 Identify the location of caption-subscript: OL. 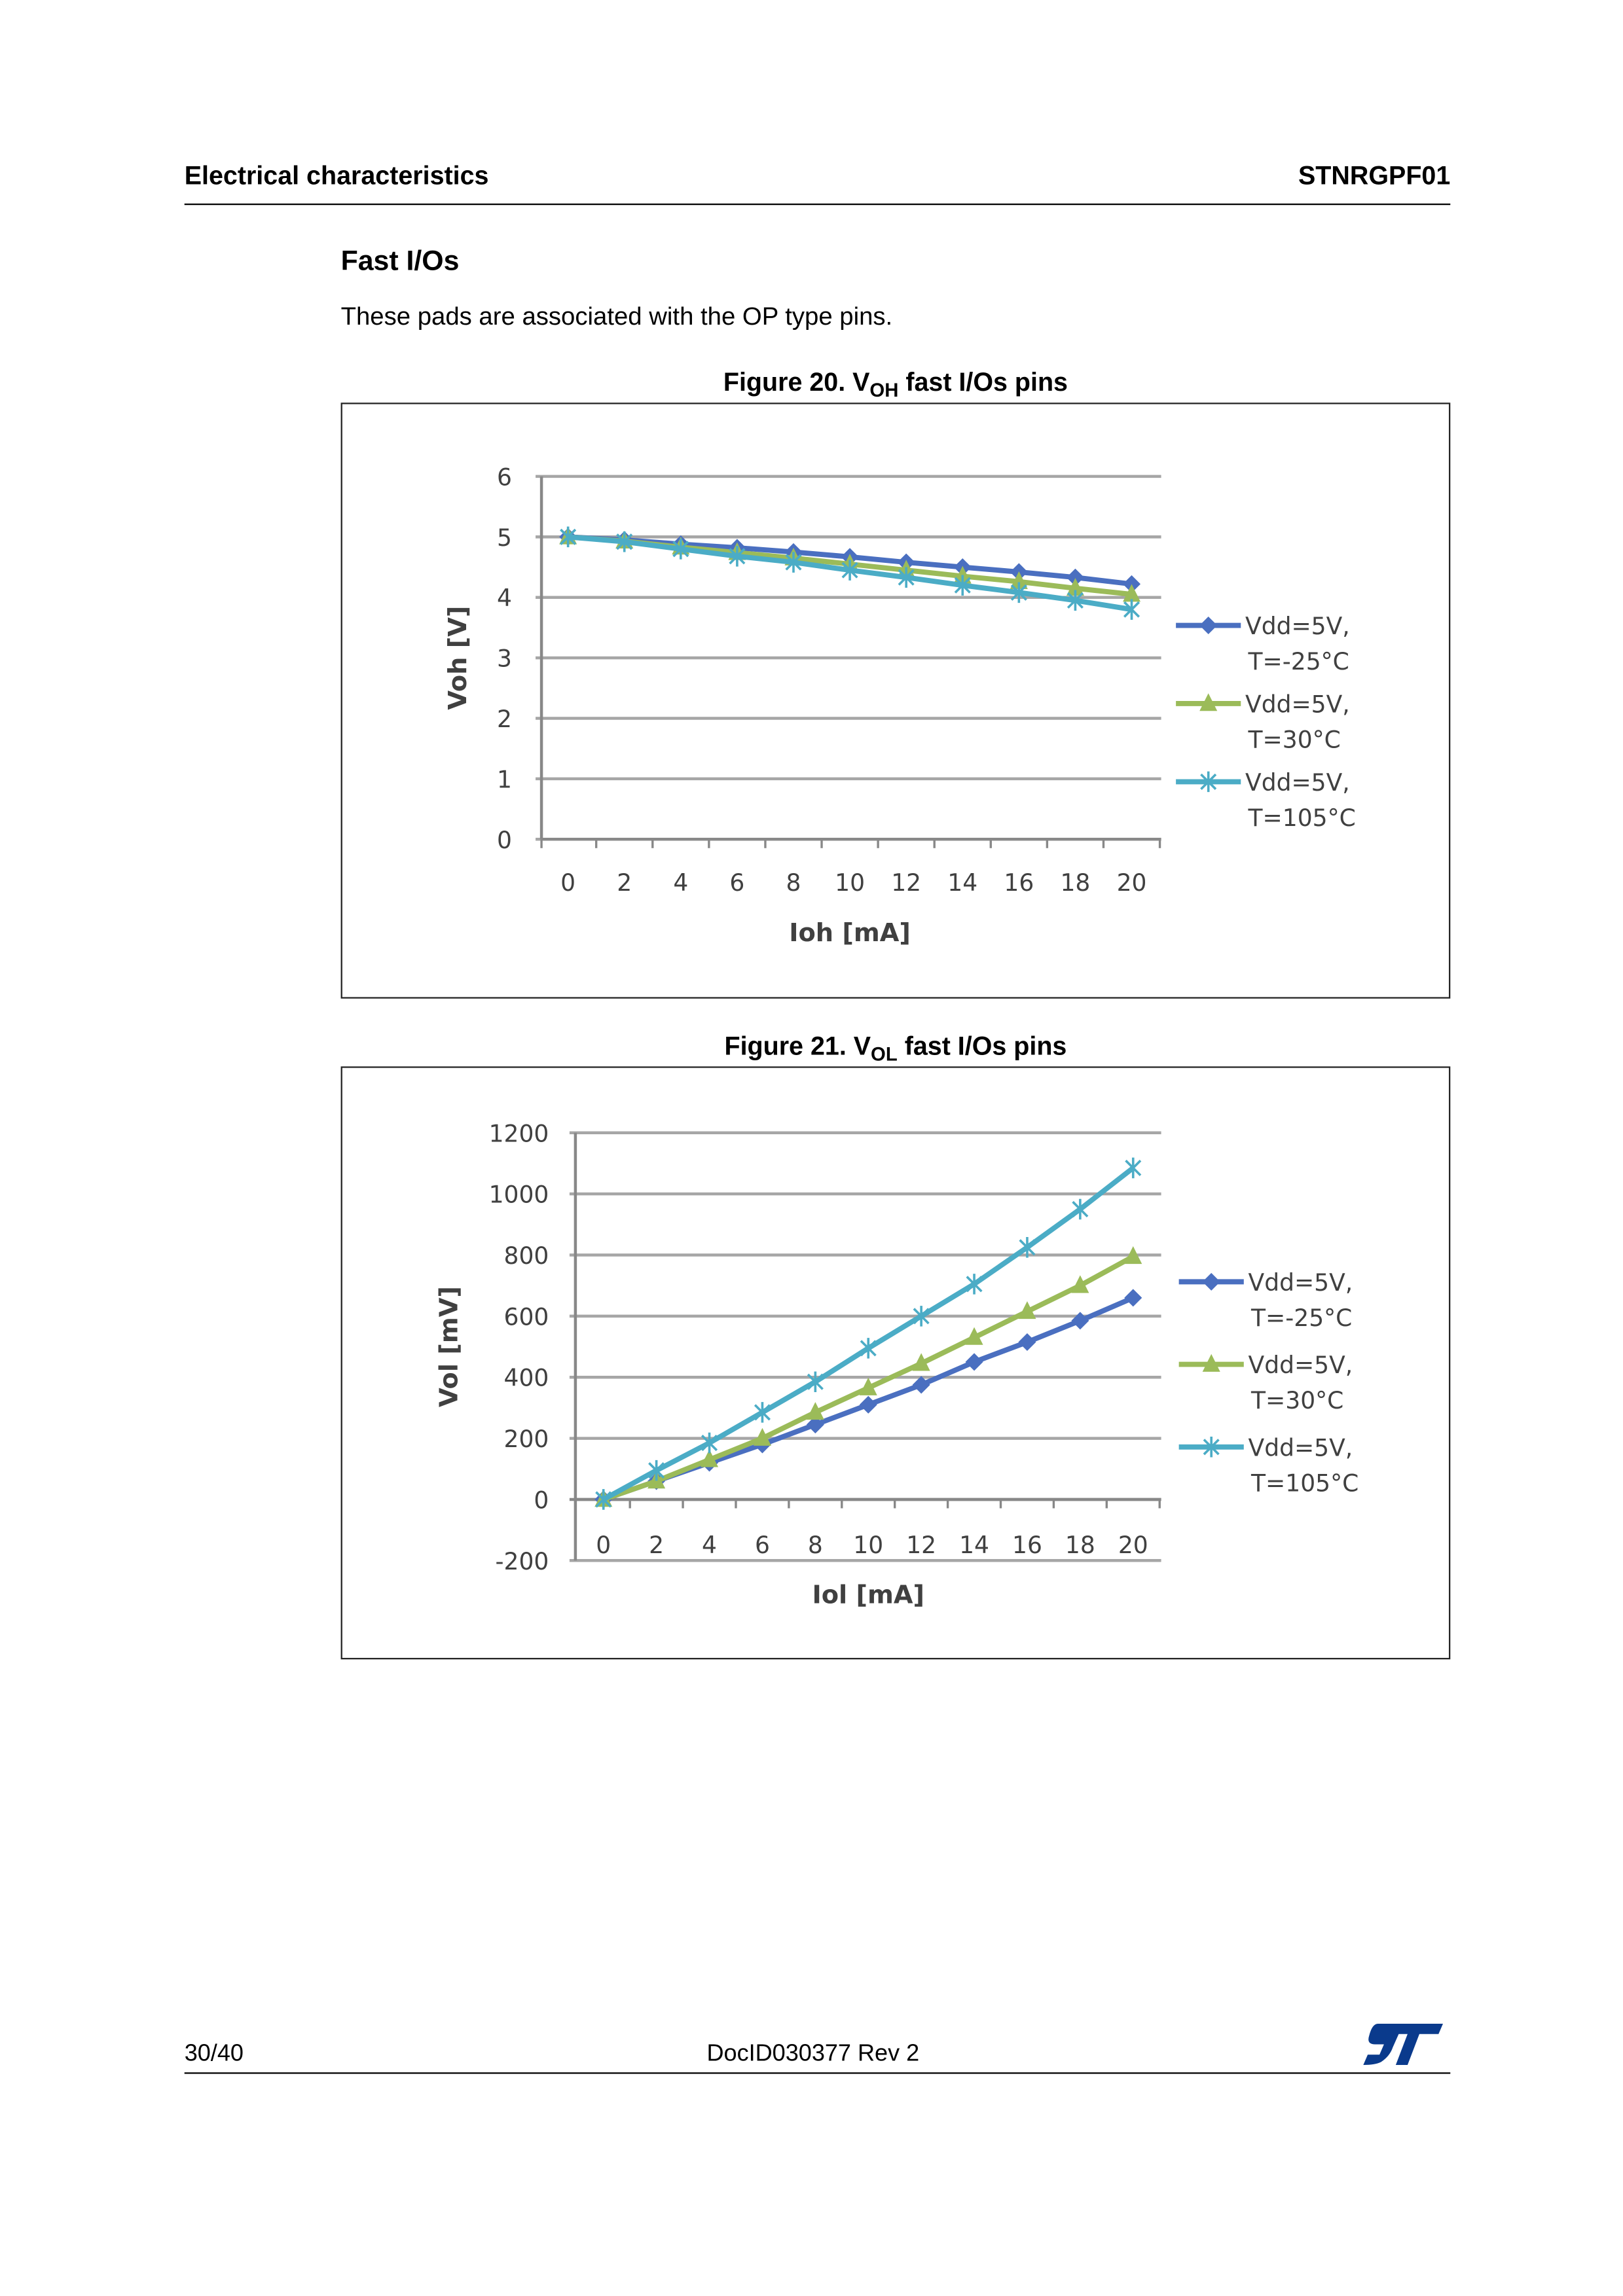
(884, 1054).